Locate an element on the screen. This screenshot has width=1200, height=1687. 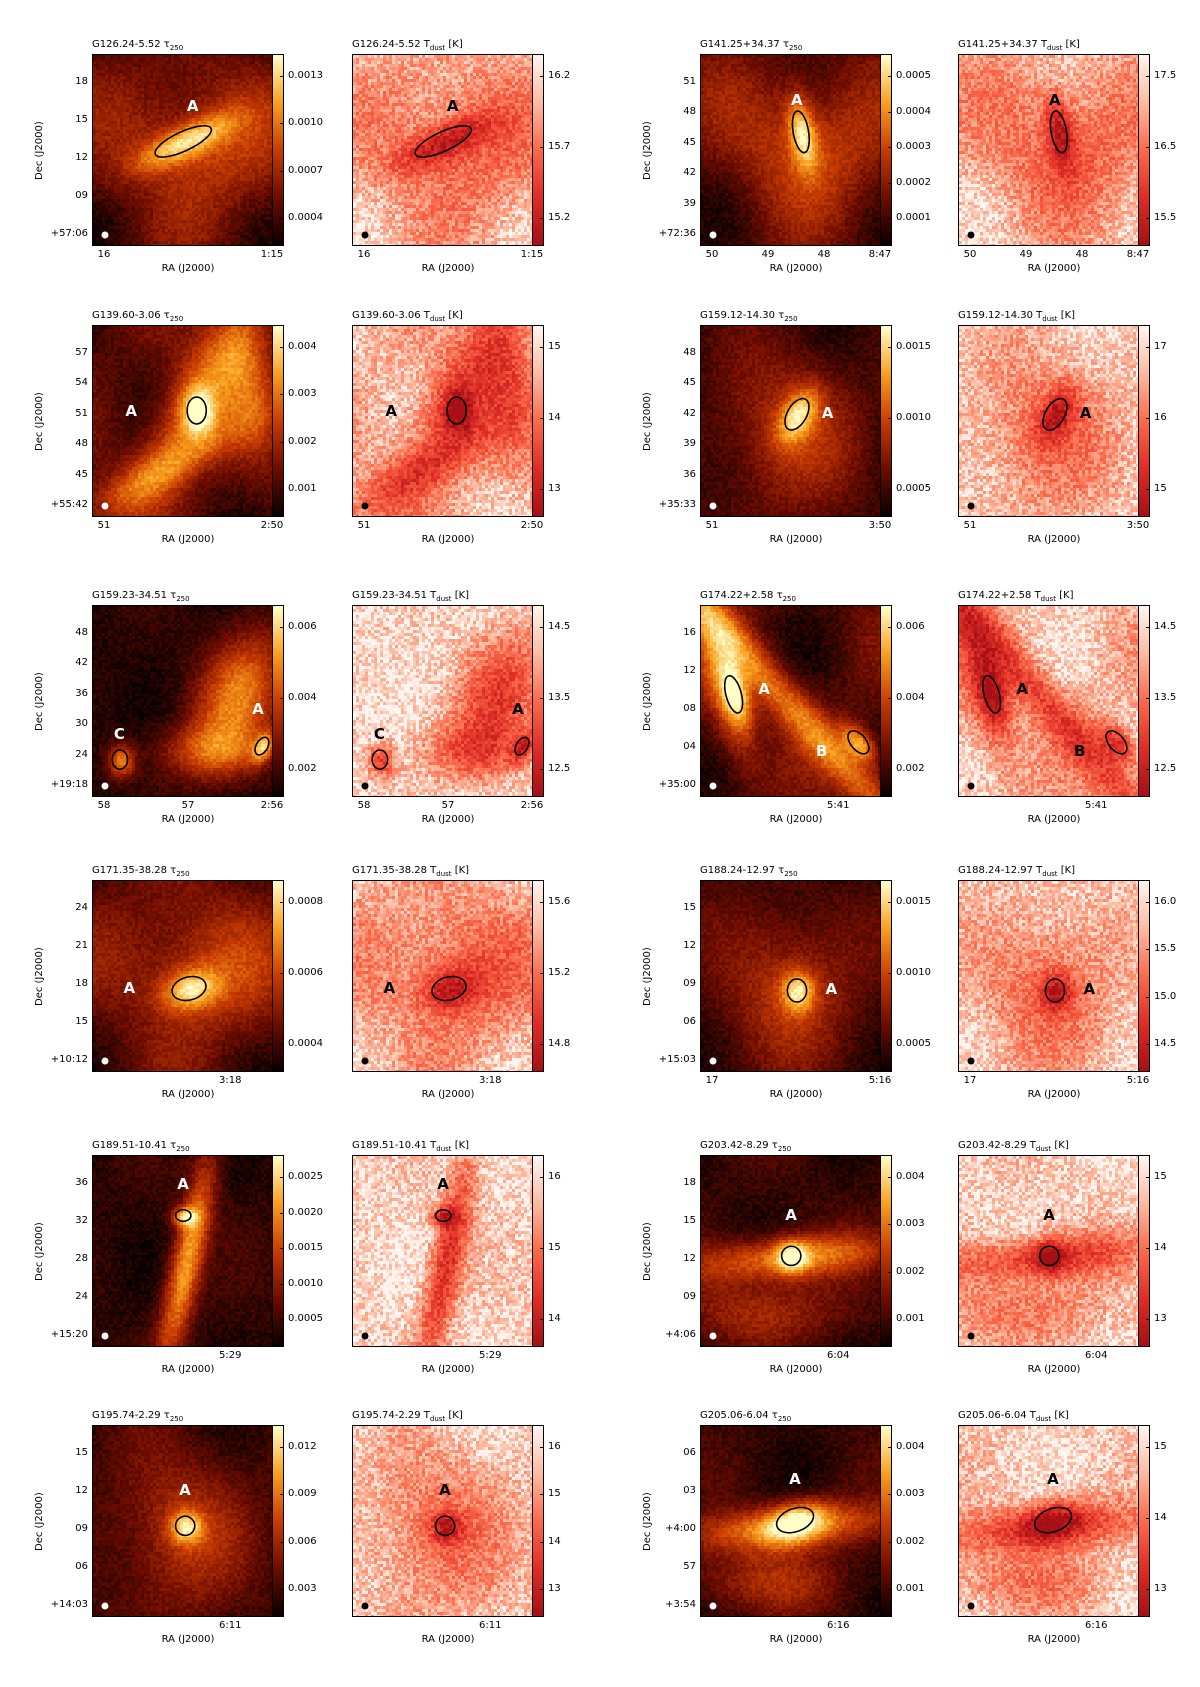
source-ellipse-C is located at coordinates (120, 760).